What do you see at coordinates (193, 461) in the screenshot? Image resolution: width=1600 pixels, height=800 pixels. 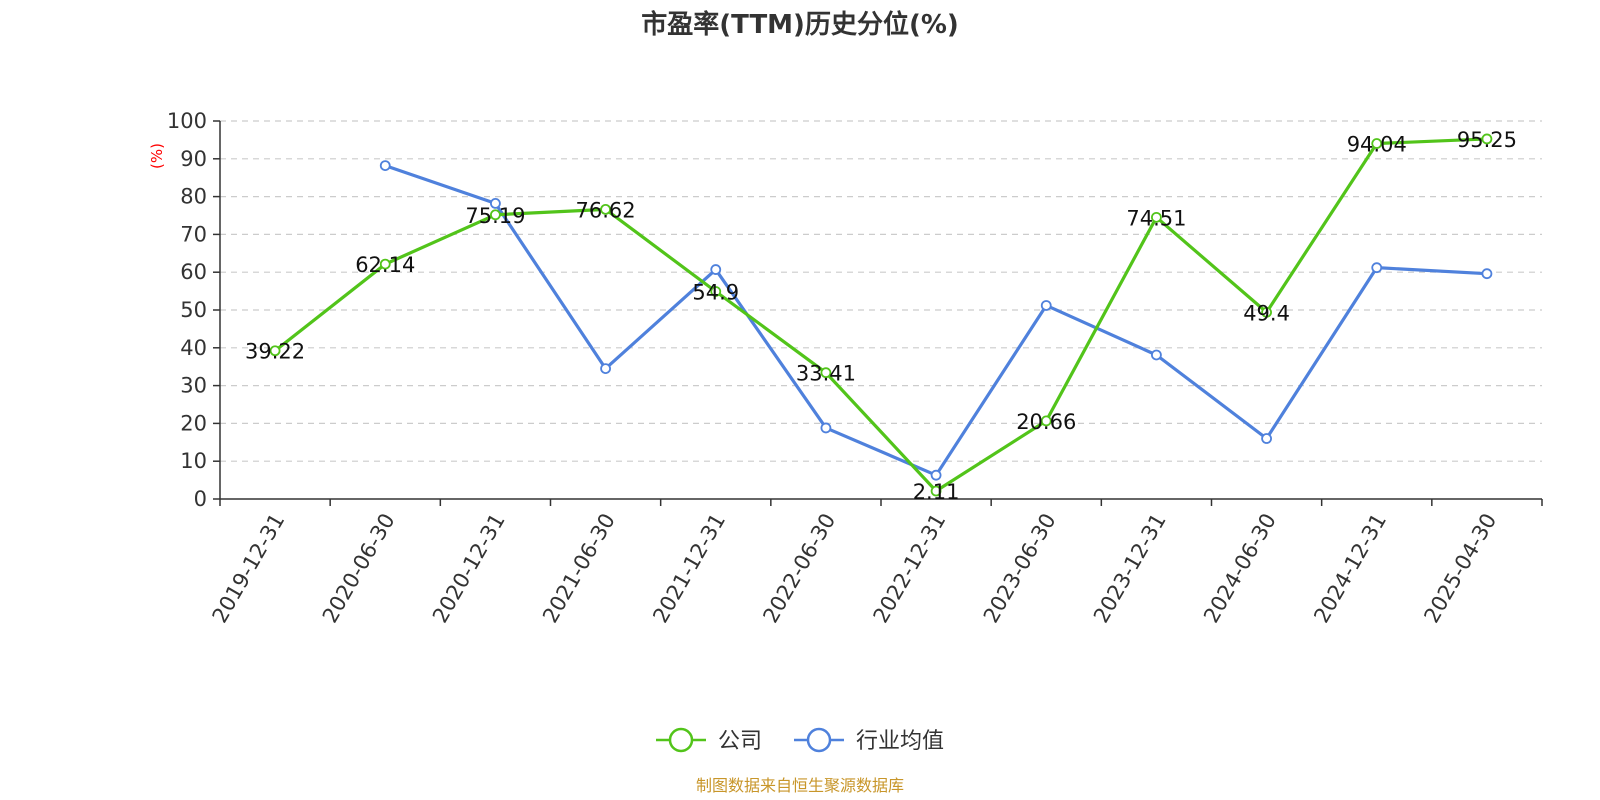 I see `y-tick-label: 10` at bounding box center [193, 461].